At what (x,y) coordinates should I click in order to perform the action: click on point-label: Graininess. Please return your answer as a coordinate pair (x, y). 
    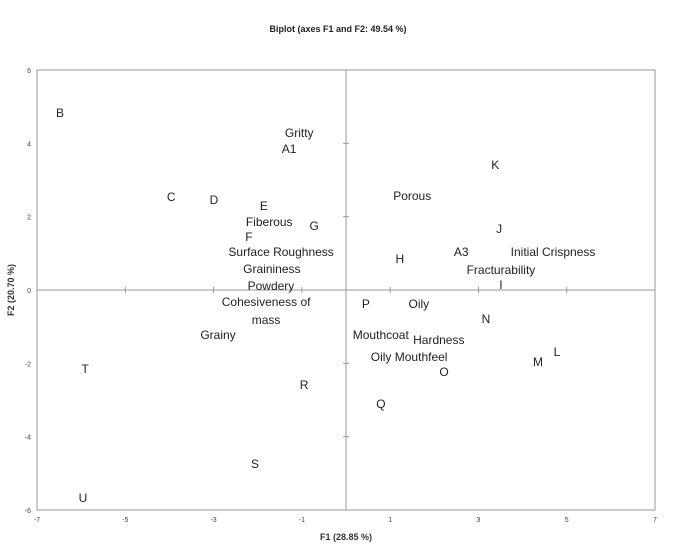
    Looking at the image, I should click on (271, 269).